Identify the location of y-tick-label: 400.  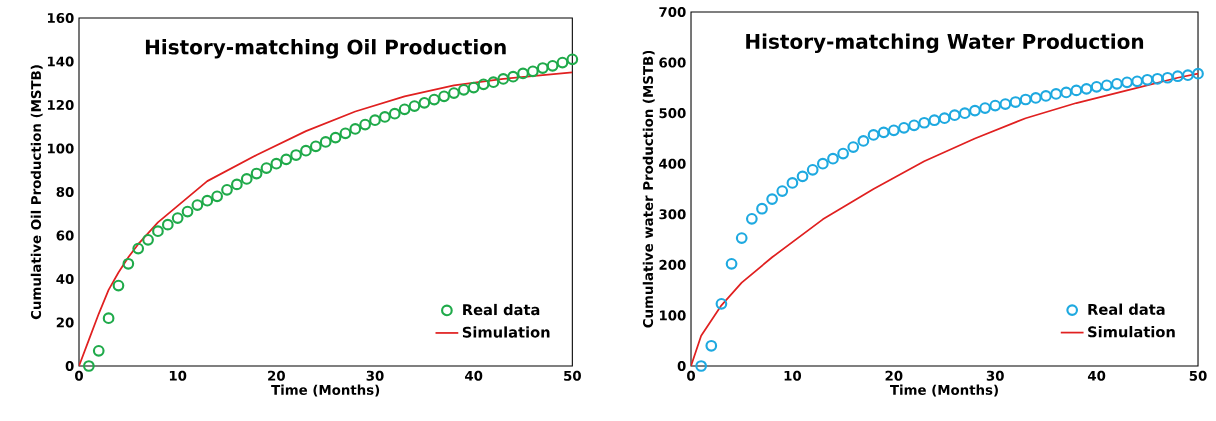
(672, 163).